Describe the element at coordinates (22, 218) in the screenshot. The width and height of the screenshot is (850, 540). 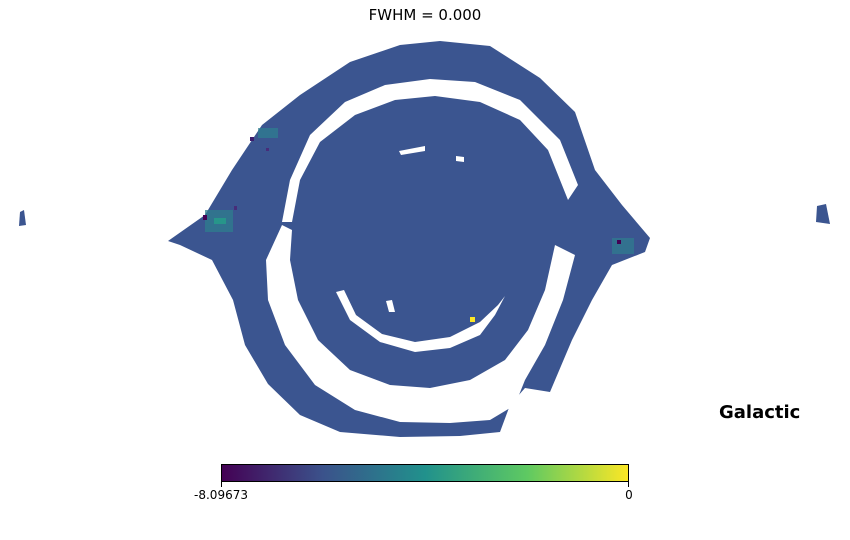
I see `edge-patch-left` at that location.